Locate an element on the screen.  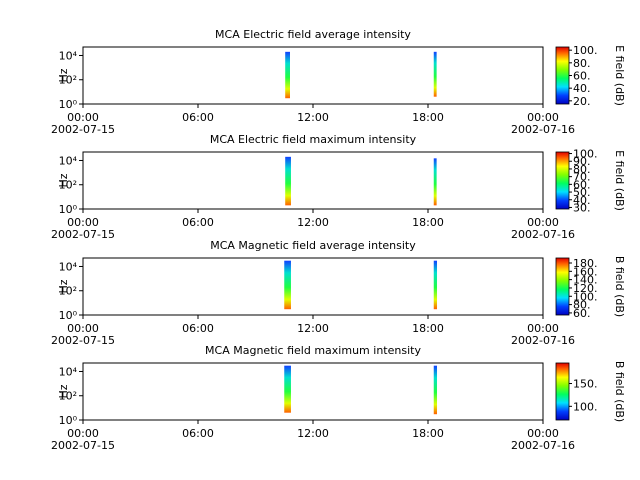
colorbar-tick-label: 180. is located at coordinates (585, 263).